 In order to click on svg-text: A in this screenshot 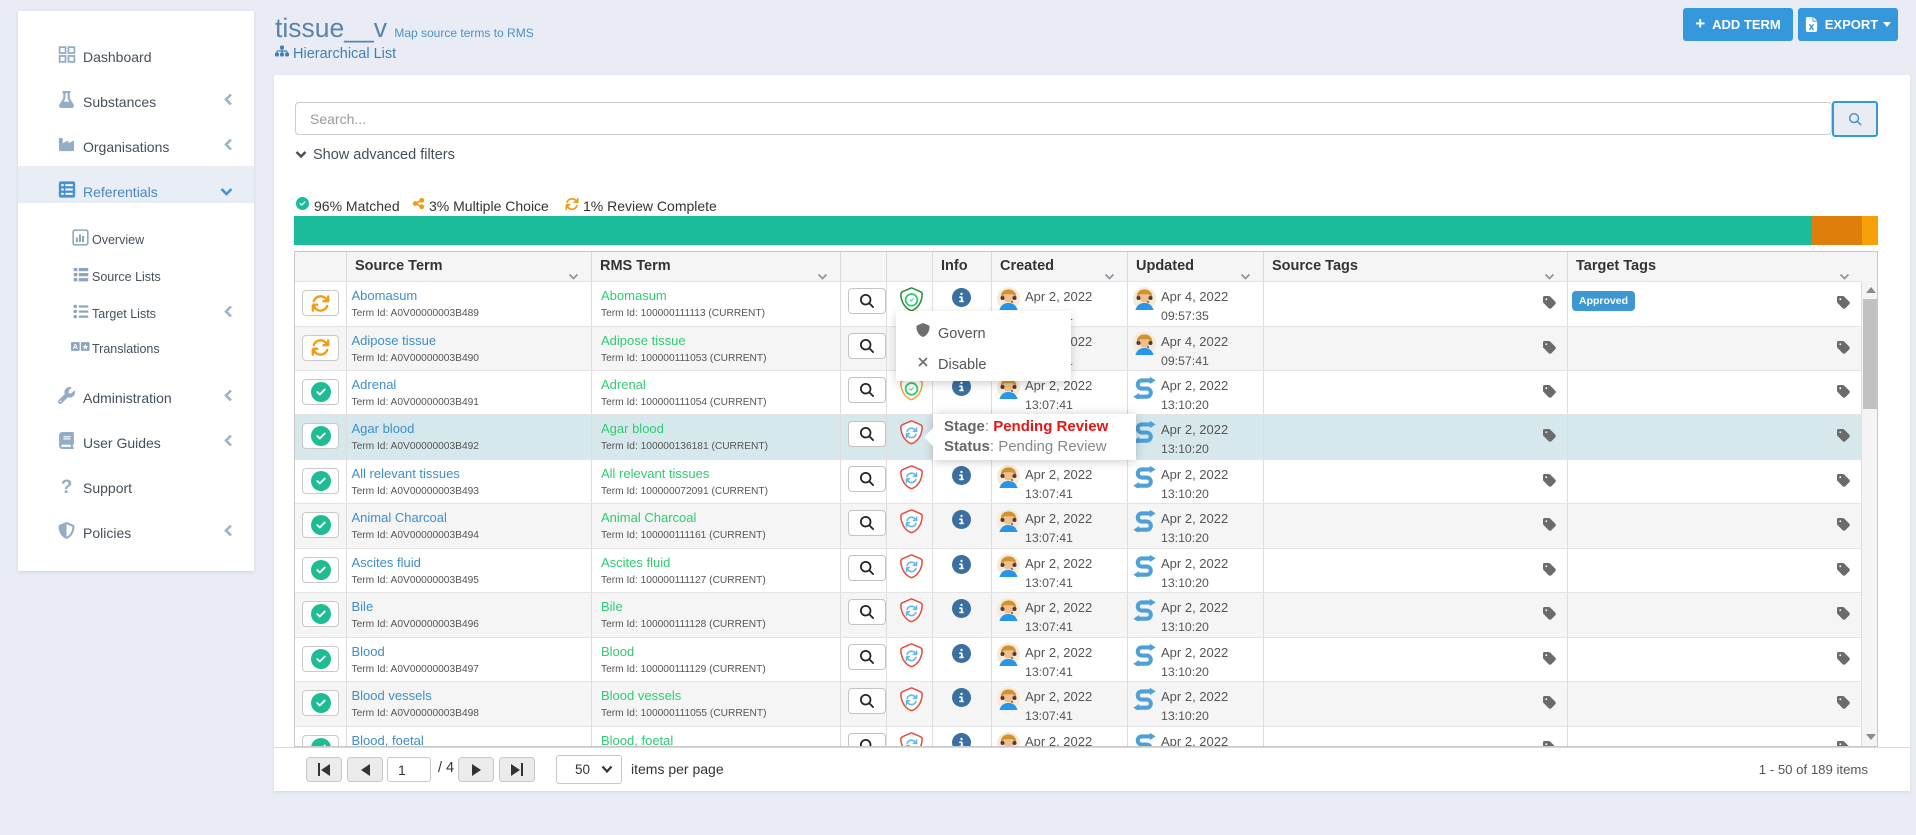, I will do `click(76, 346)`.